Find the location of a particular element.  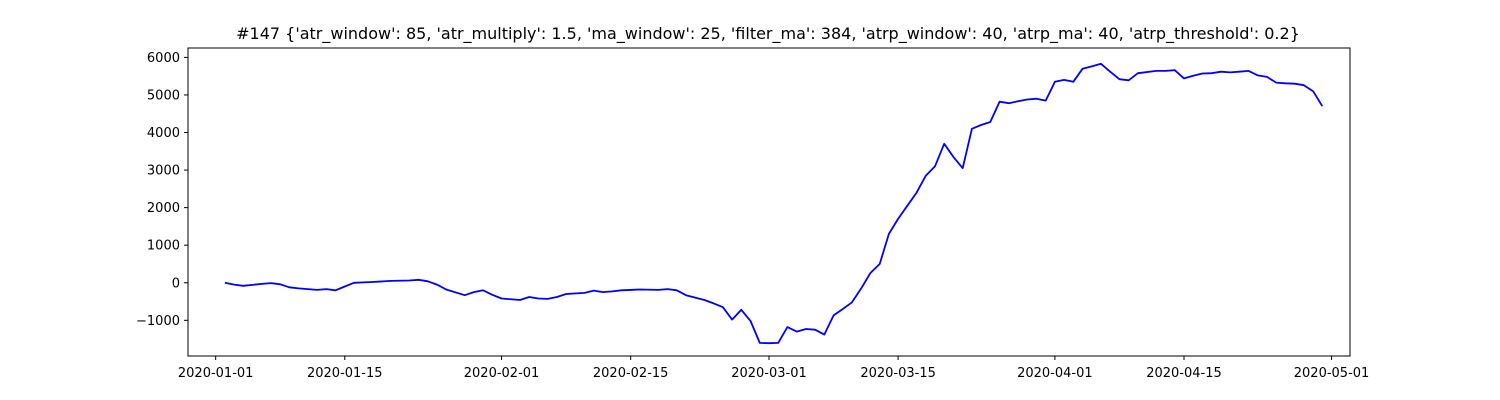

y-tick-label: 5000 is located at coordinates (163, 95).